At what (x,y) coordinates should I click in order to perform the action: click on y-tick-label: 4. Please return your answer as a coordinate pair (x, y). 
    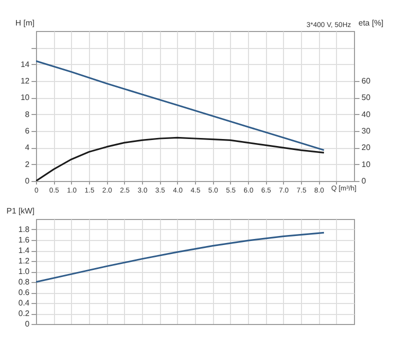
    Looking at the image, I should click on (27, 147).